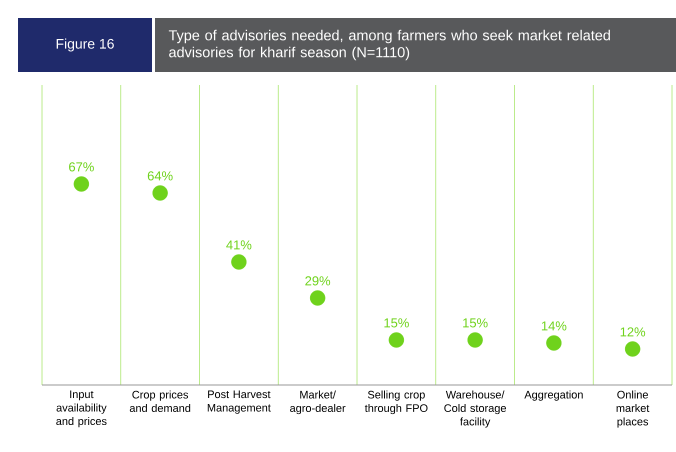 The width and height of the screenshot is (676, 452). I want to click on data-label: 64%, so click(160, 175).